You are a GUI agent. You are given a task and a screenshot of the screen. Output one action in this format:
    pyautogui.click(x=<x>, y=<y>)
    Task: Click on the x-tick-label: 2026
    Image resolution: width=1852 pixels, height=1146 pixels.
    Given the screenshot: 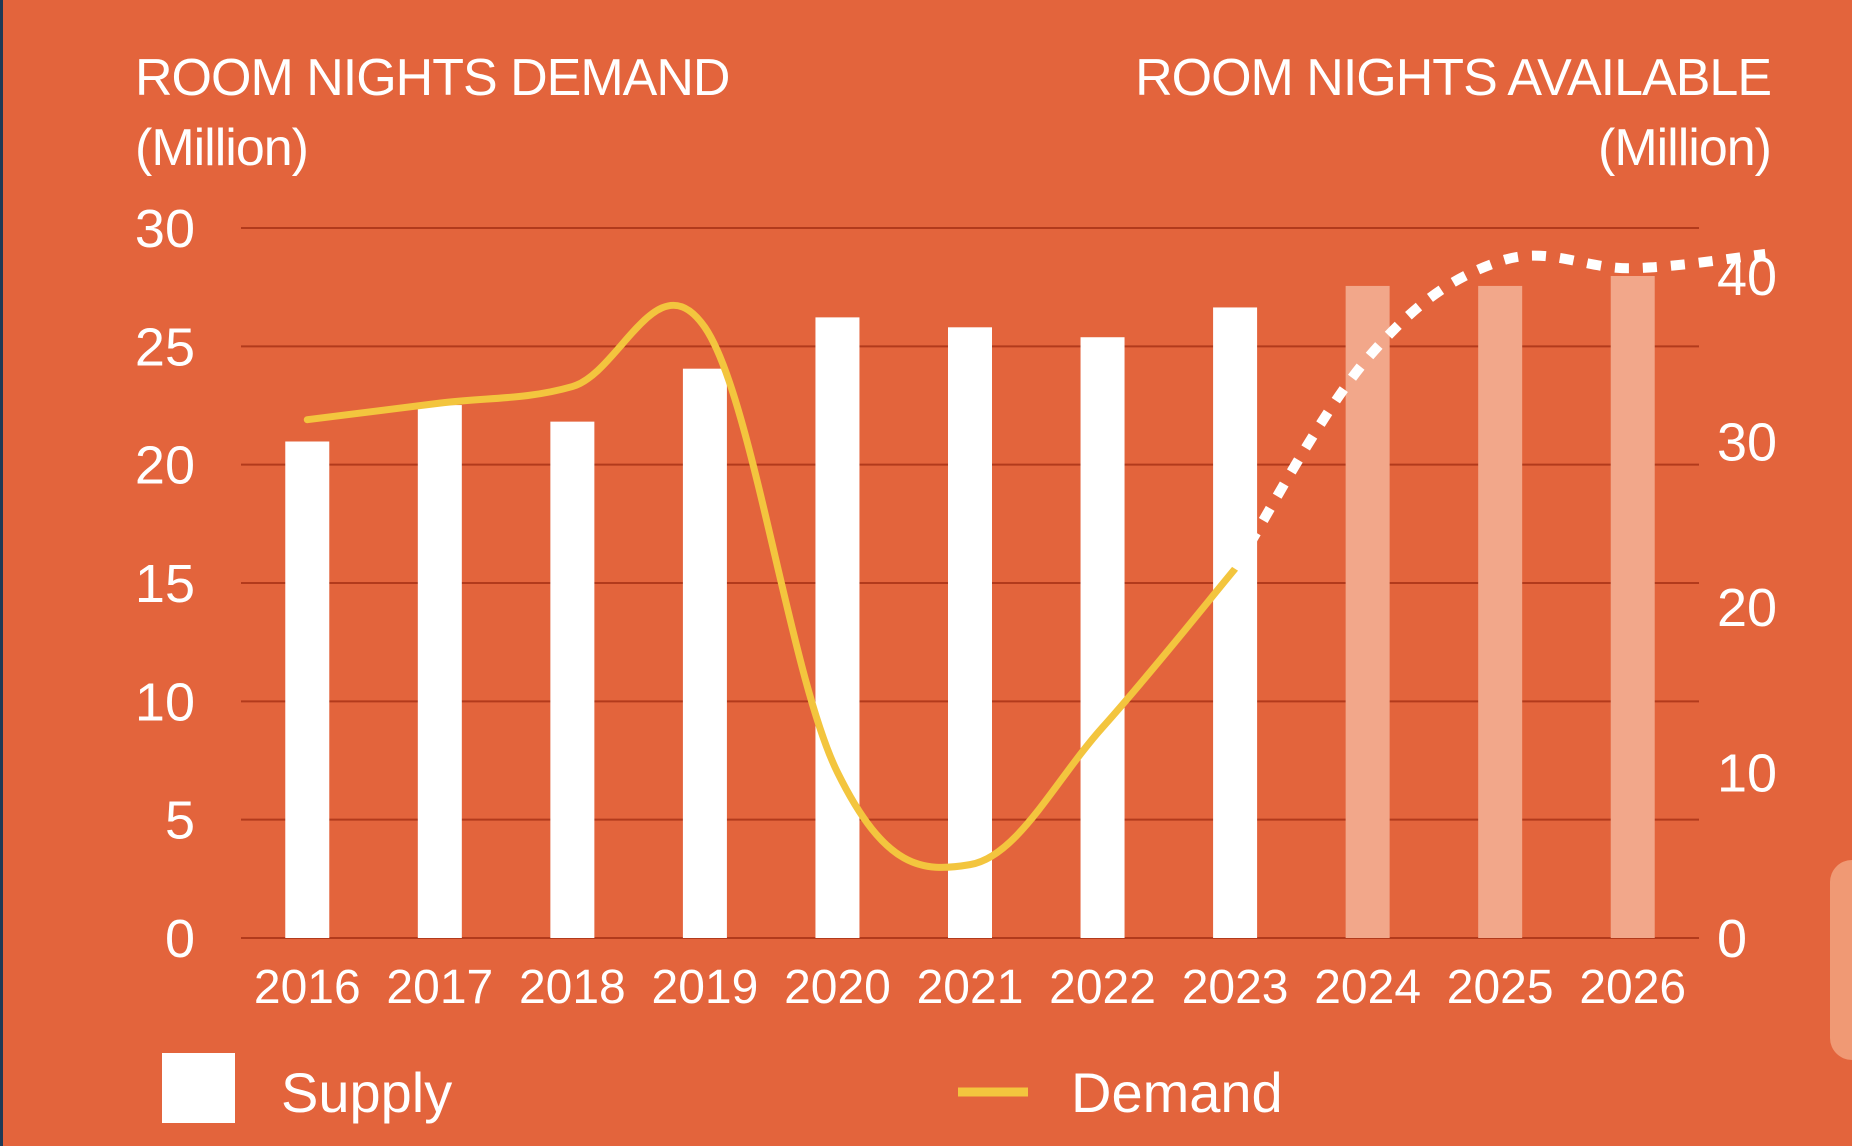 What is the action you would take?
    pyautogui.click(x=1632, y=987)
    